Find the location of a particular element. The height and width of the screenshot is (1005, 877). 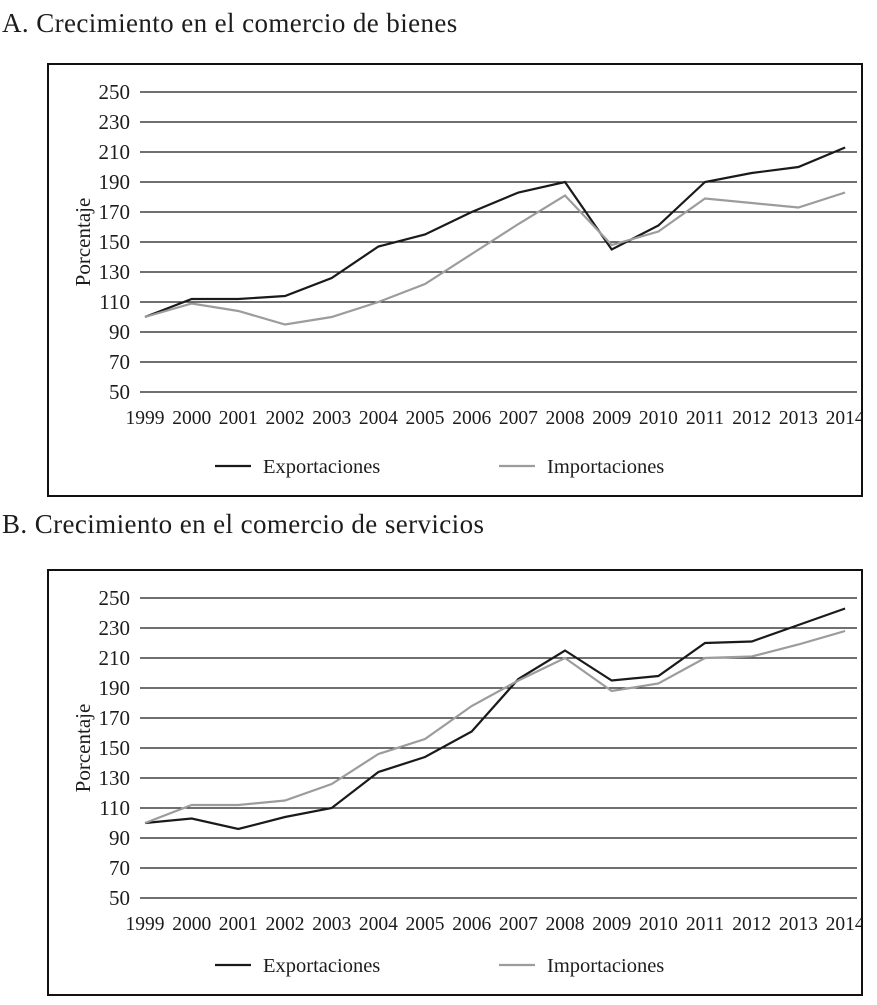

series-line-exportaciones is located at coordinates (495, 232).